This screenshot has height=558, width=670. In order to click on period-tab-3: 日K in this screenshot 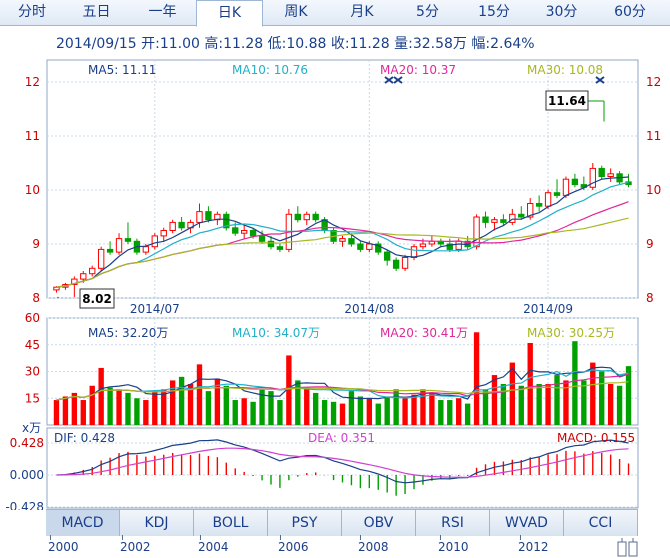, I will do `click(229, 13)`.